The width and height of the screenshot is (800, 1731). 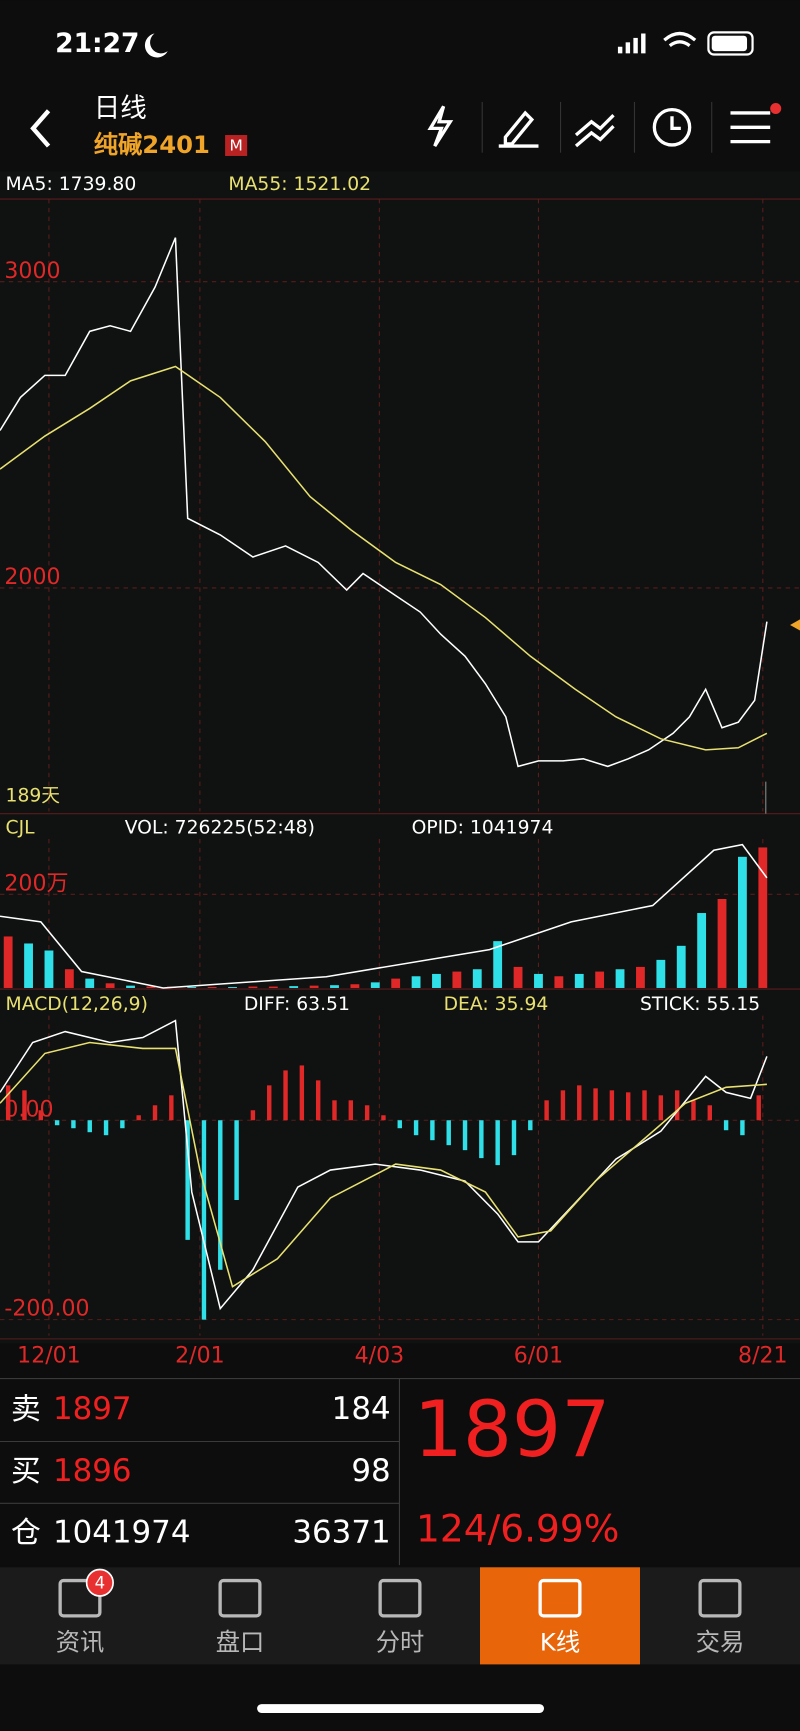 I want to click on lines-icon, so click(x=594, y=130).